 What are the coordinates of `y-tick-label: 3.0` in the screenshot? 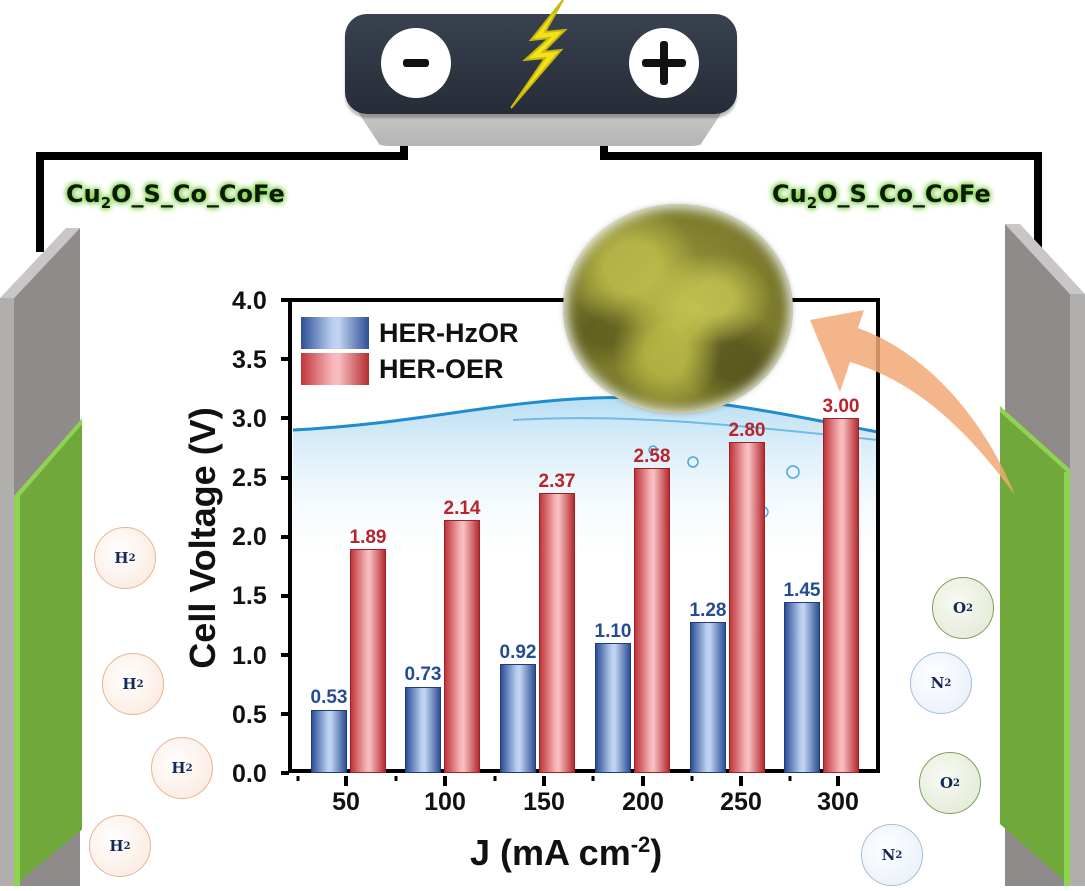 It's located at (249, 419).